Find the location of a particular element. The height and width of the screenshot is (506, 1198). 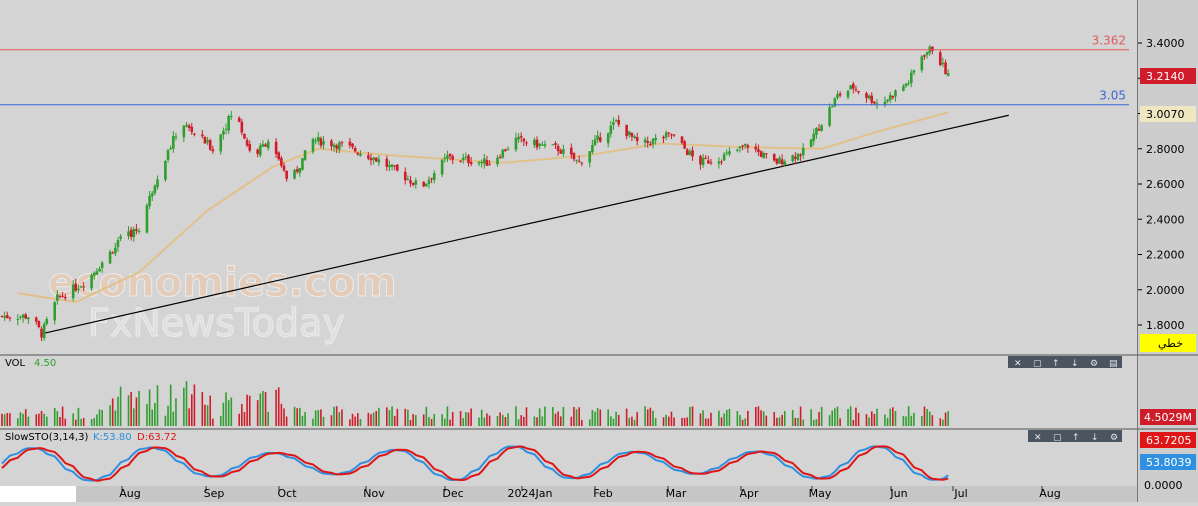

ma-value-text: 3.0070 is located at coordinates (1165, 114).